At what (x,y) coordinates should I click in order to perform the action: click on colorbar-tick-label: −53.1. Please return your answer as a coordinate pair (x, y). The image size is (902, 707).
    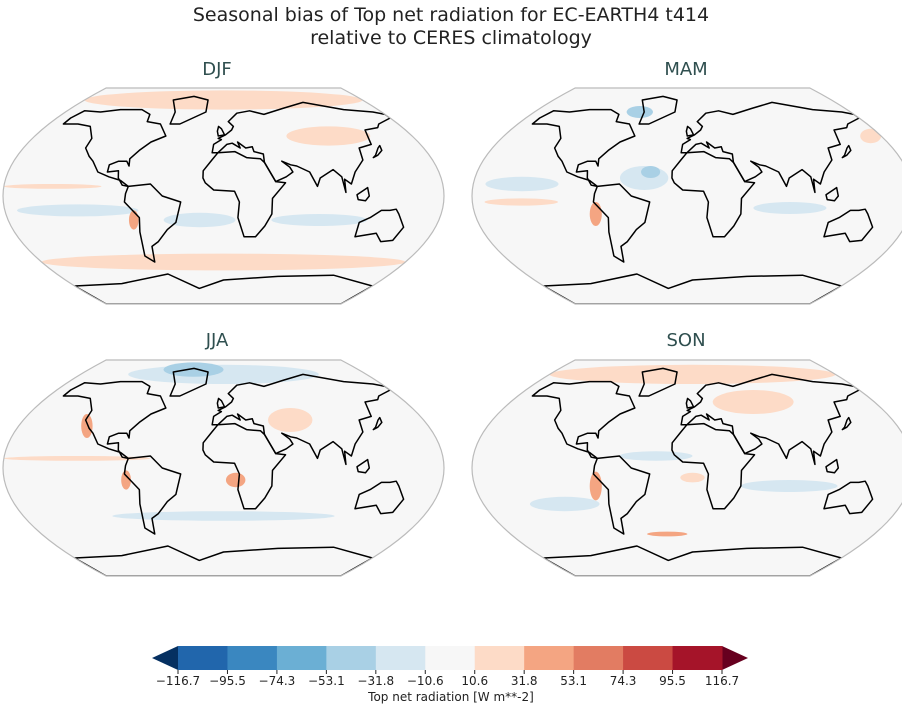
    Looking at the image, I should click on (326, 681).